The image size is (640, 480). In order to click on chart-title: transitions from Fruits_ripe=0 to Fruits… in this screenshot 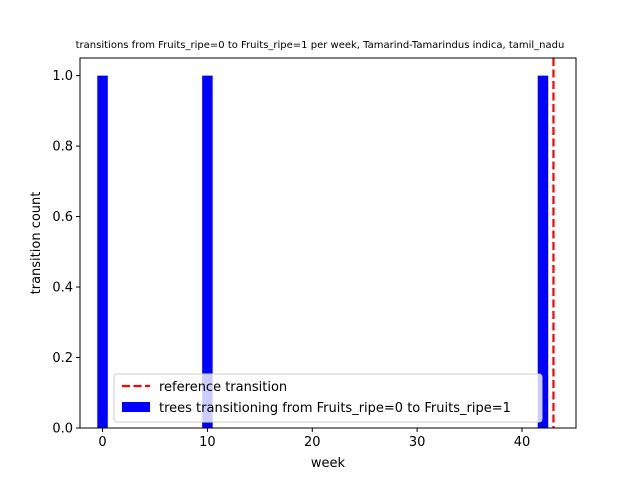, I will do `click(320, 45)`.